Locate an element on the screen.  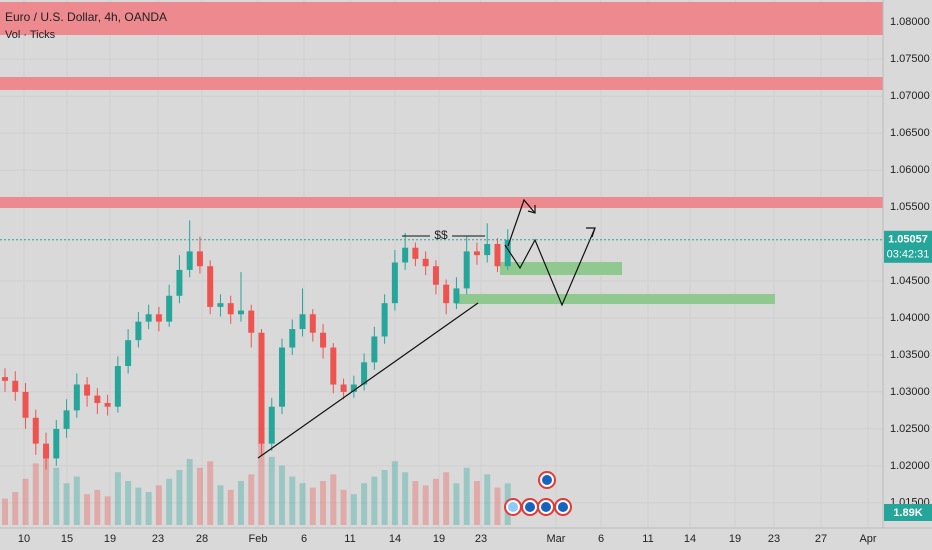
support-zone is located at coordinates (615, 299).